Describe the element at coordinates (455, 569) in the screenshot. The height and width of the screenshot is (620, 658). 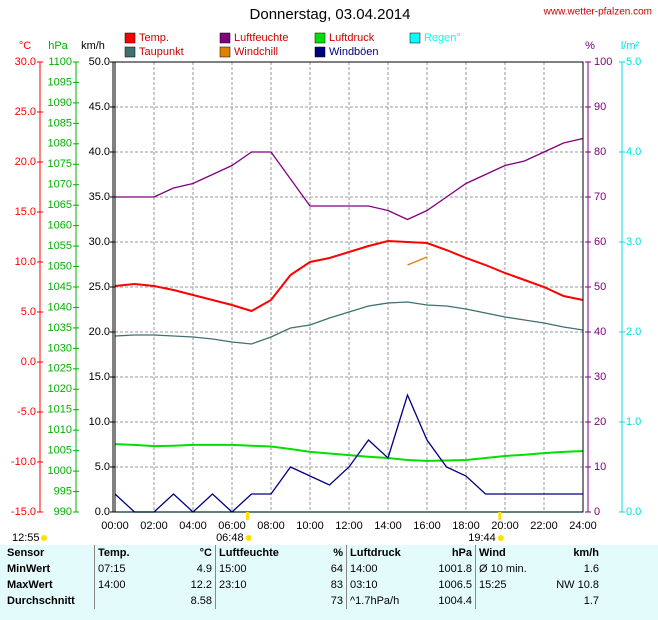
I see `table-cell: 1001.8` at that location.